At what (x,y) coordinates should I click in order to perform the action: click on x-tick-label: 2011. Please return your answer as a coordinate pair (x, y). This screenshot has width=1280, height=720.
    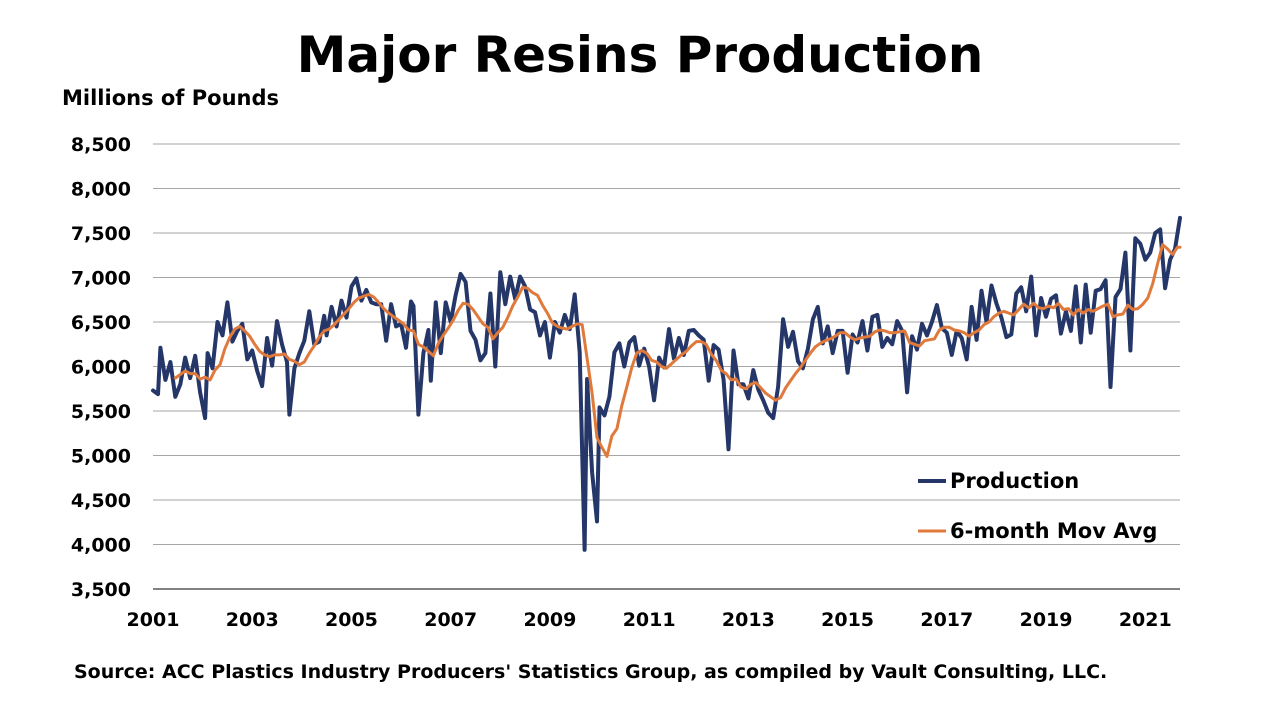
    Looking at the image, I should click on (649, 620).